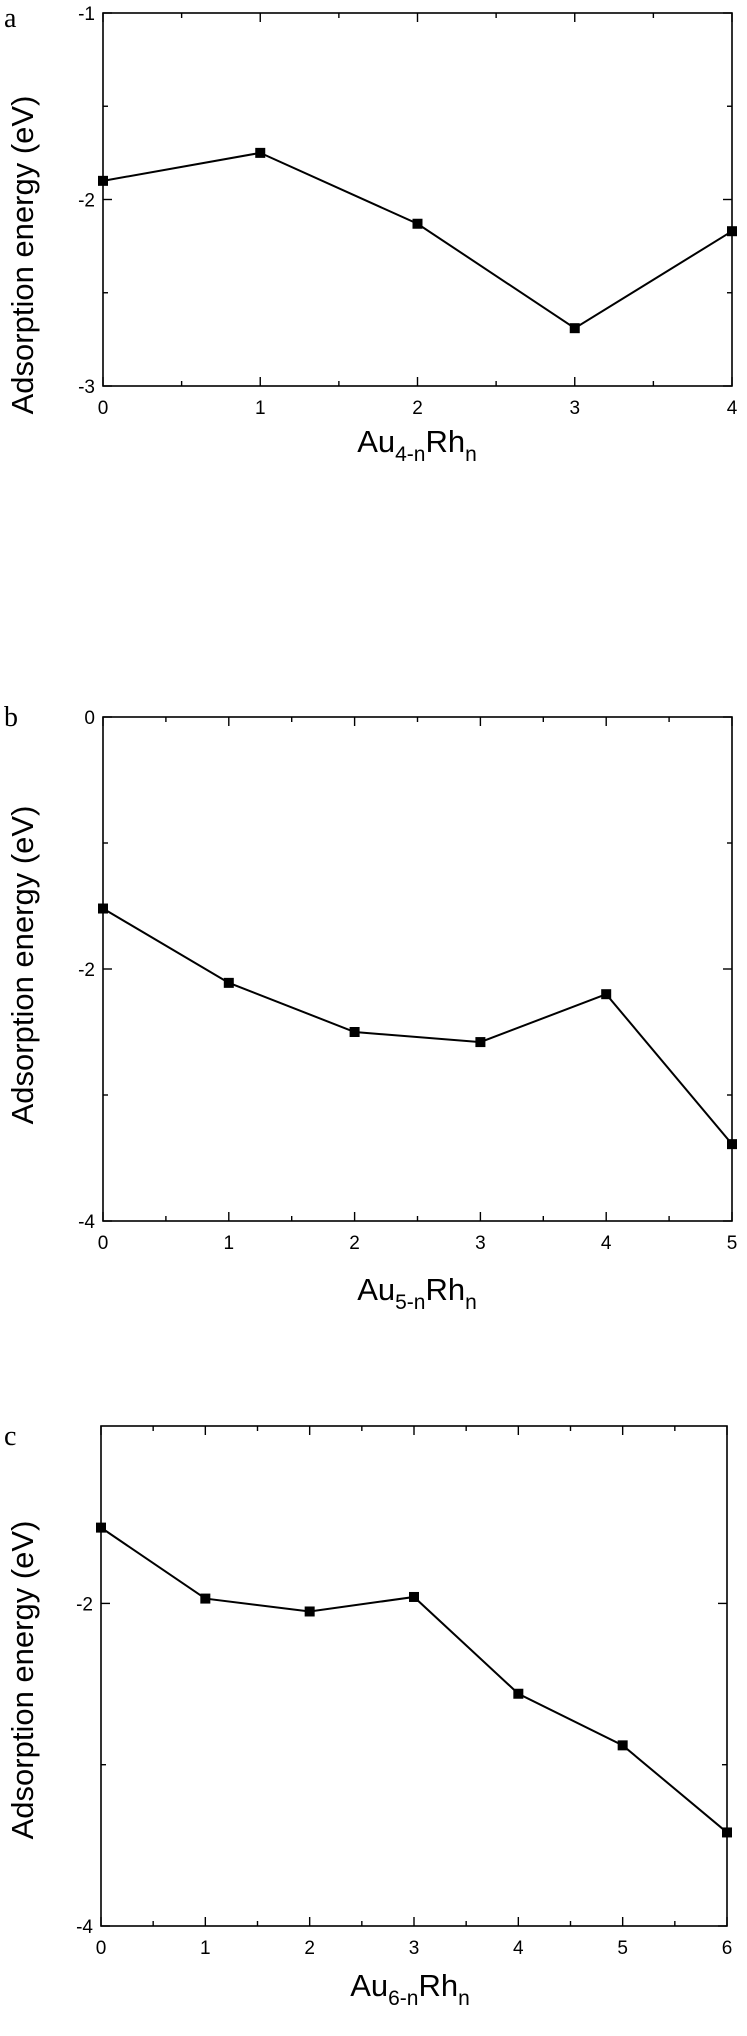 This screenshot has height=2036, width=747. Describe the element at coordinates (22, 965) in the screenshot. I see `panel-b-ylabel: Adsorption energy (eV)` at that location.